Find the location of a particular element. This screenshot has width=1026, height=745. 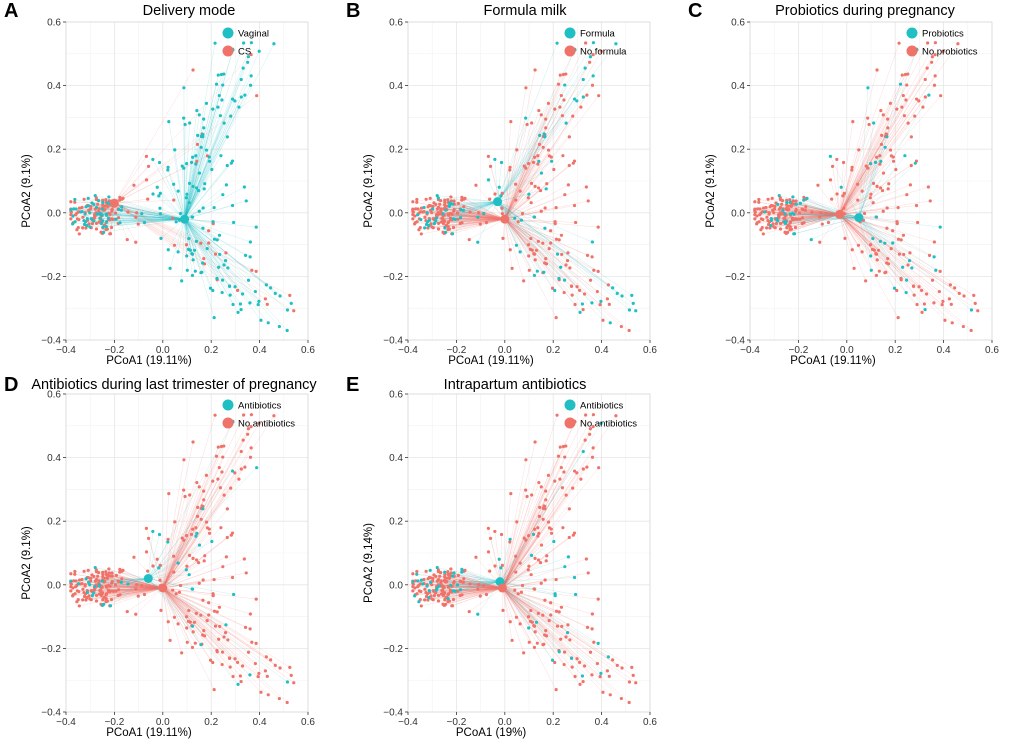

y-axis-title: PCoA2 (9.1%) is located at coordinates (27, 563).